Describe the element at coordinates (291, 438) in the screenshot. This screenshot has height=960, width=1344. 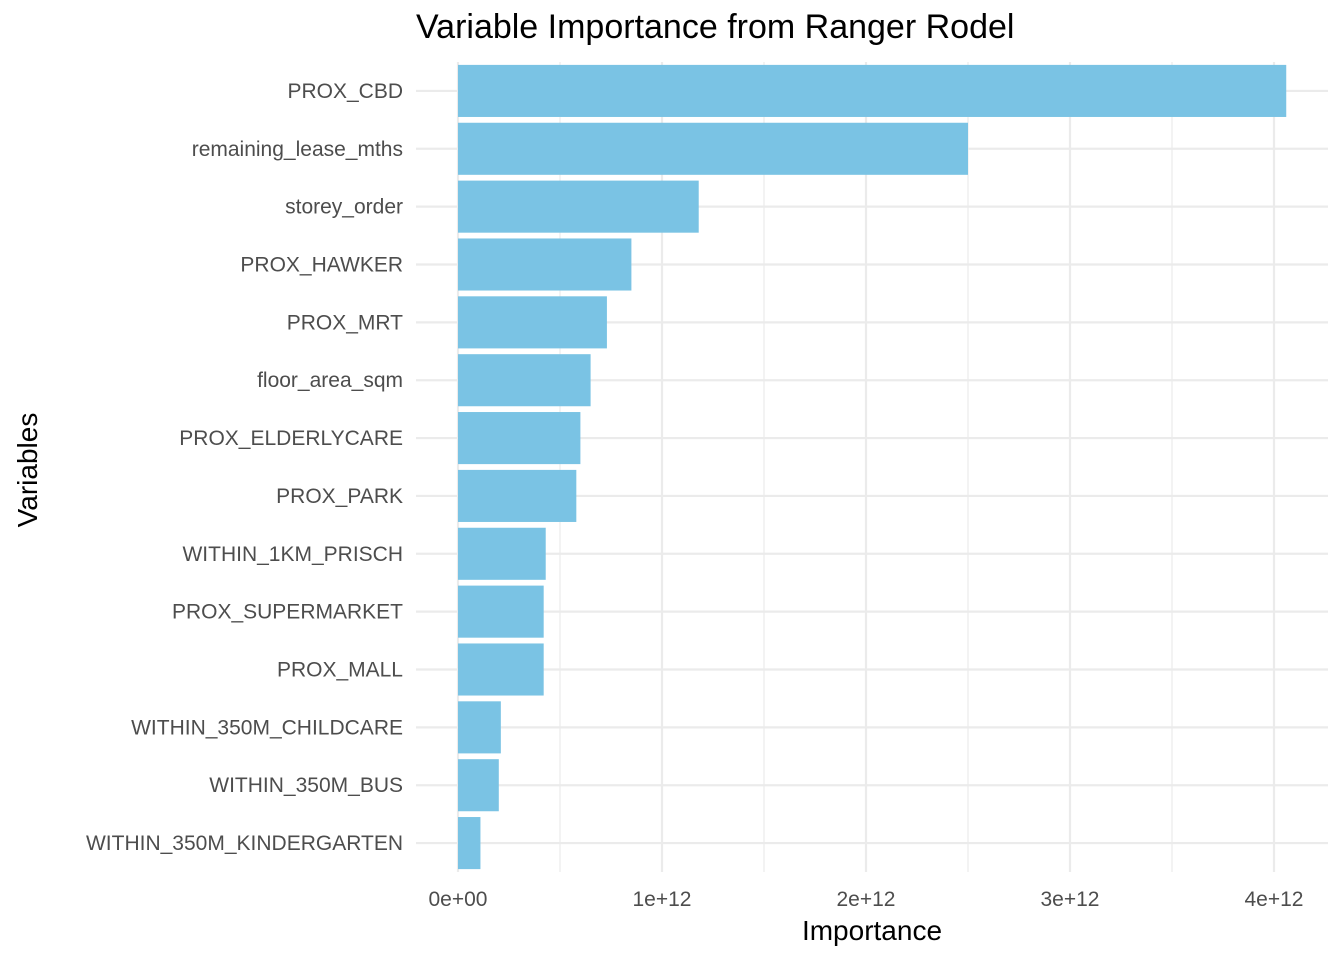
I see `y-tick-label: PROX_ELDERLYCARE` at that location.